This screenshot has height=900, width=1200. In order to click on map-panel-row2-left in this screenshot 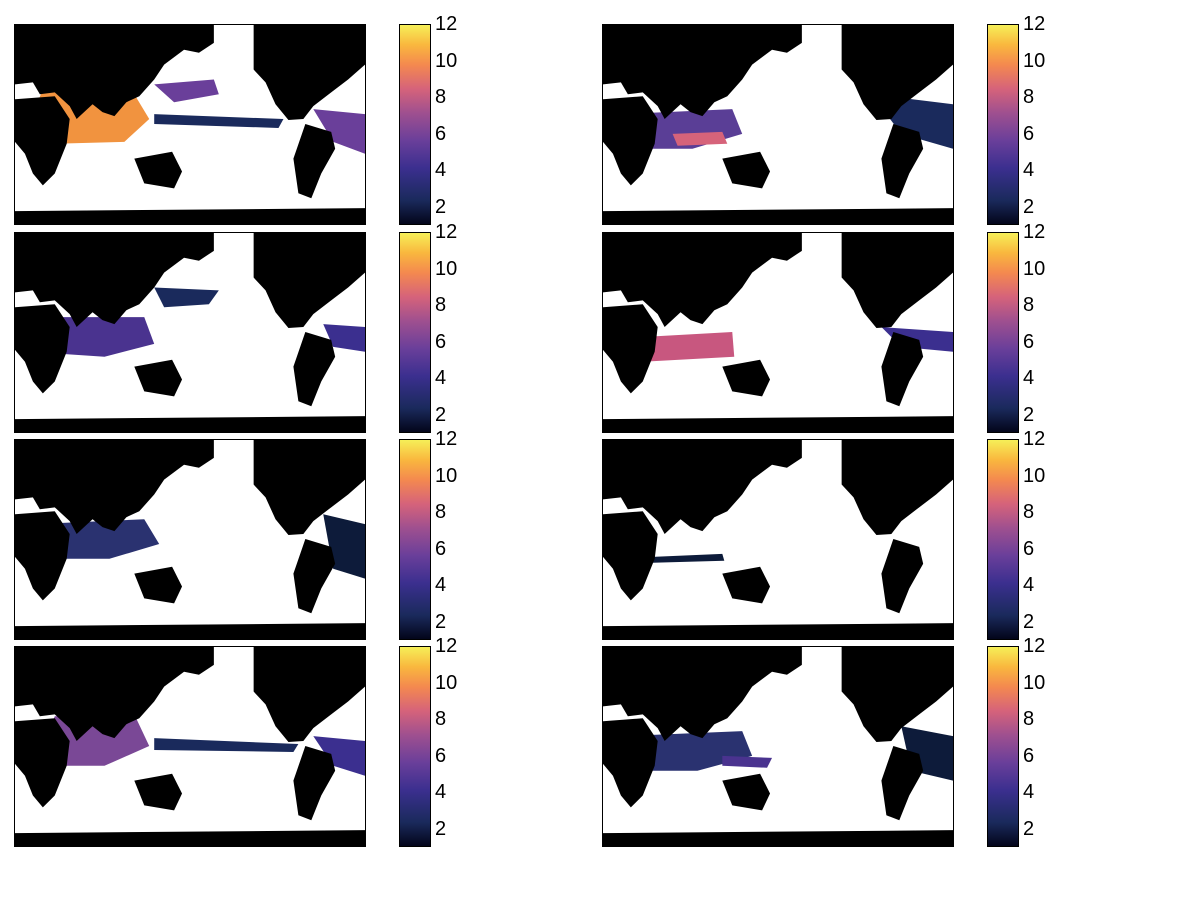, I will do `click(190, 332)`.